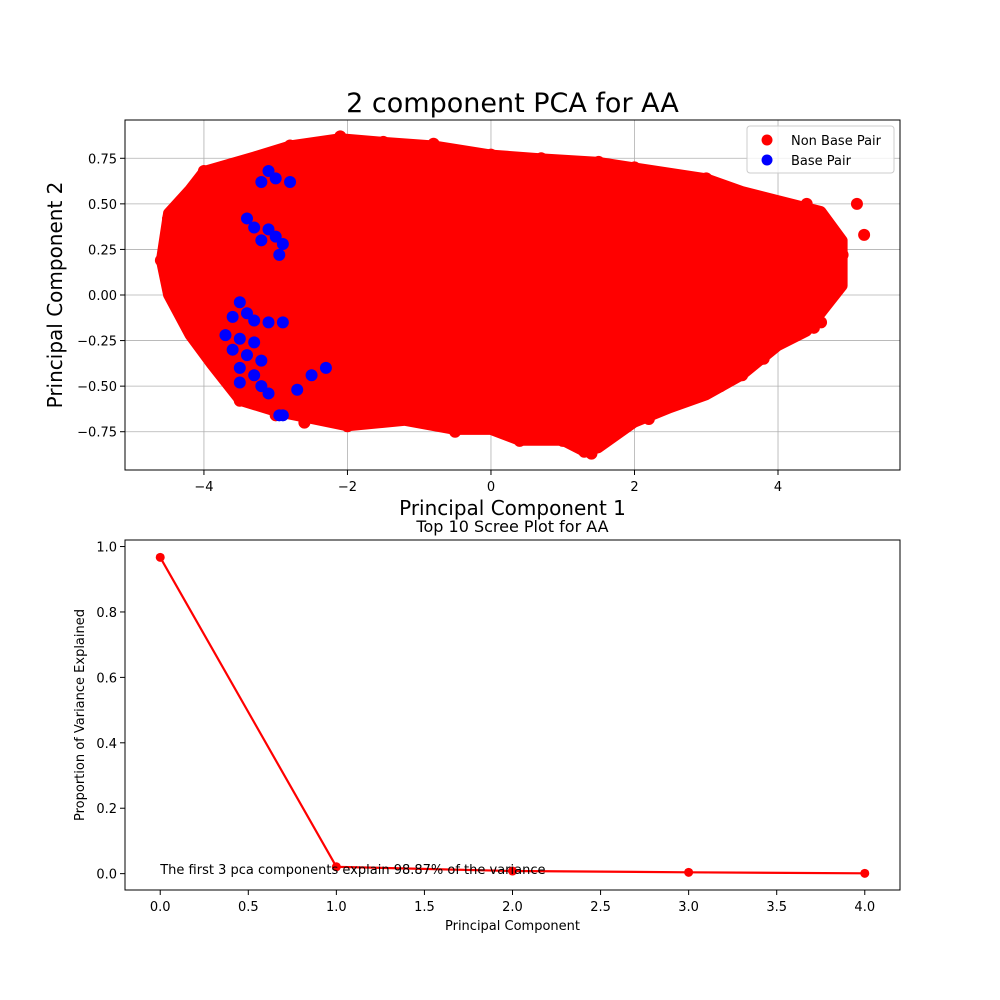  I want to click on legend-box, so click(820, 149).